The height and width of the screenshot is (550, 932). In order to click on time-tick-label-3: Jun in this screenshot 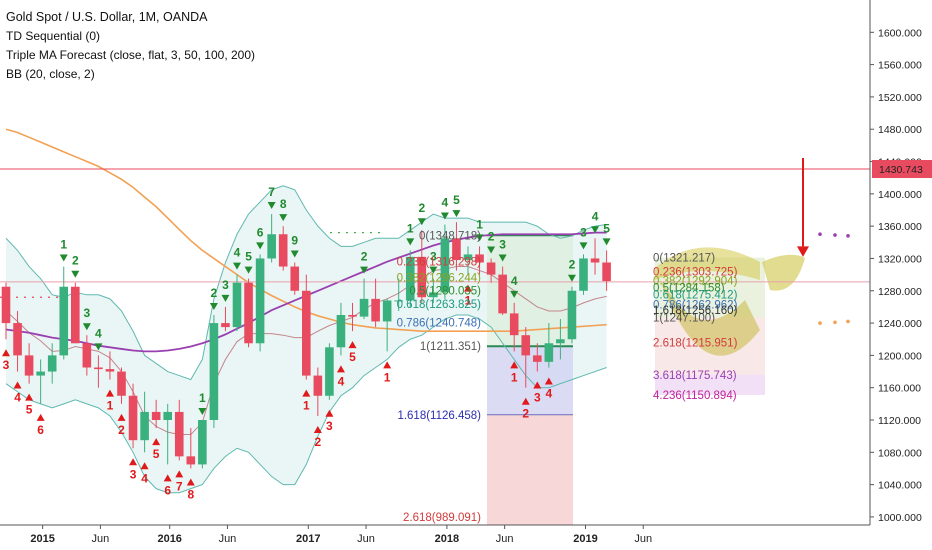, I will do `click(228, 539)`.